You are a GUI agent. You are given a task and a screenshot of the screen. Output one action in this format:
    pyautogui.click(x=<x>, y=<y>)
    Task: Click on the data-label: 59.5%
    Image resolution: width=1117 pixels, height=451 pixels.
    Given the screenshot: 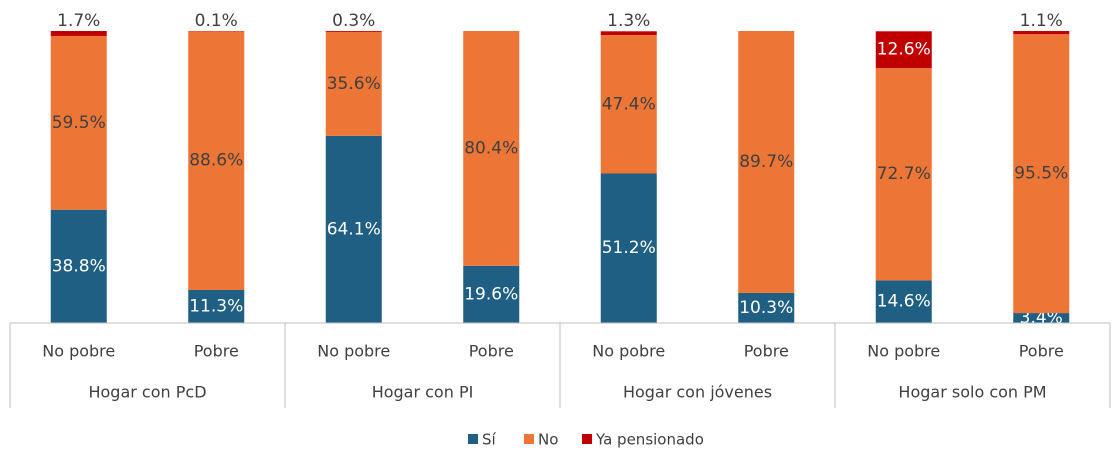 What is the action you would take?
    pyautogui.click(x=79, y=123)
    